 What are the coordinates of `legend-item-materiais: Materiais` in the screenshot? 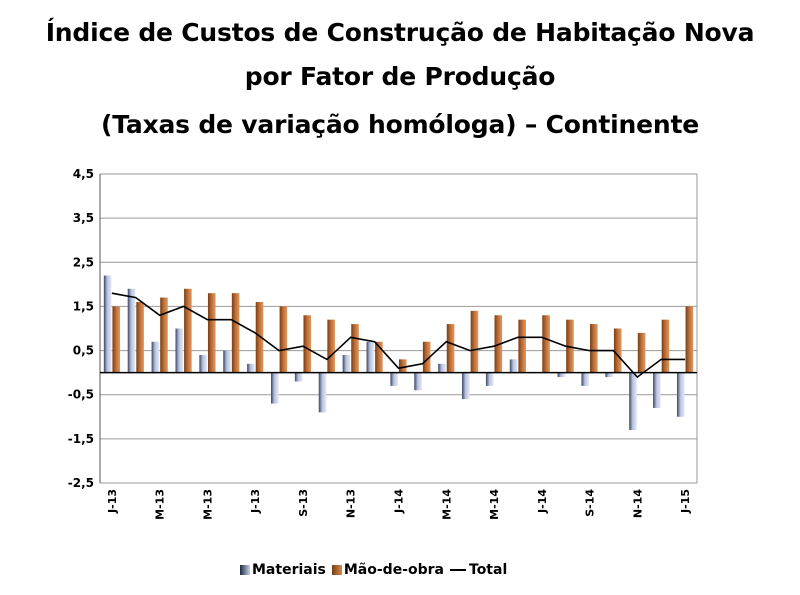 It's located at (283, 570).